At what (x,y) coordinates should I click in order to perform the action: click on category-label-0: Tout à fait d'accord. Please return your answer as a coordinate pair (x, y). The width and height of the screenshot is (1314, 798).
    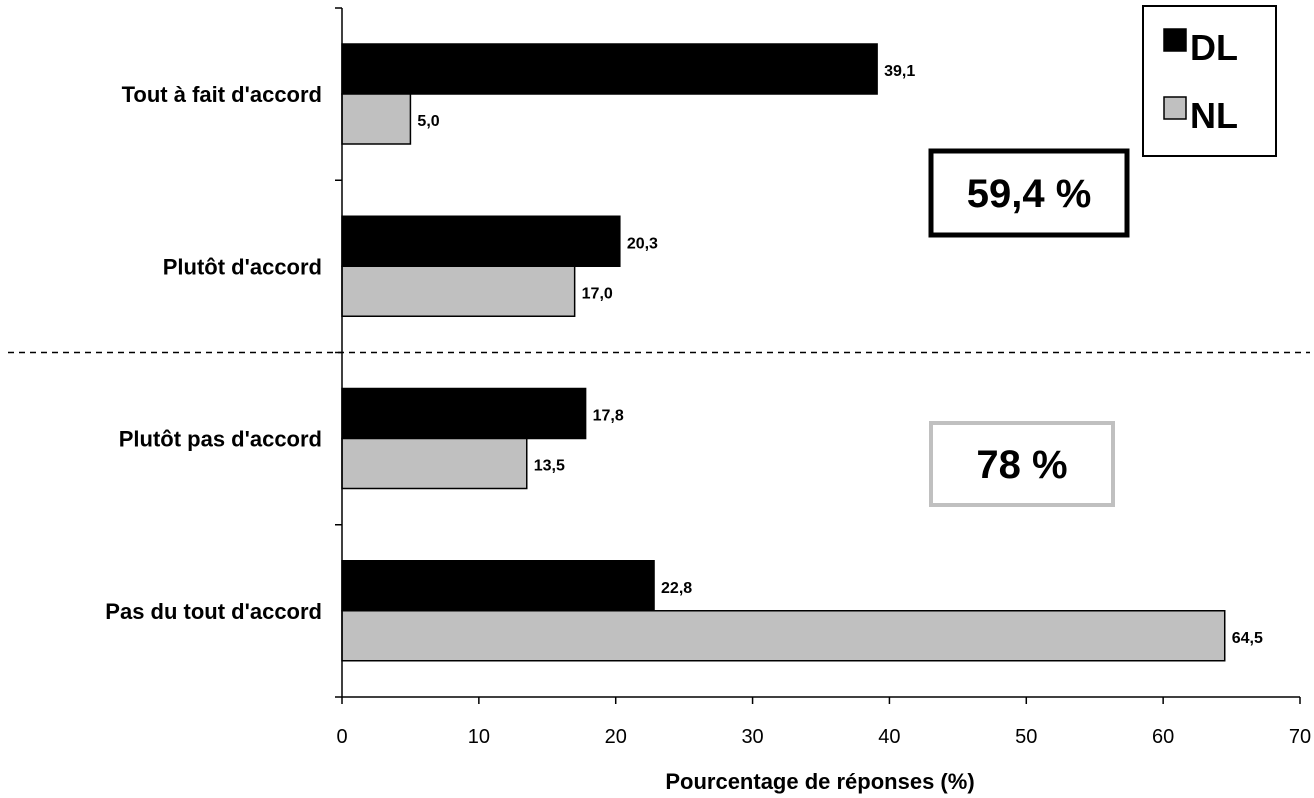
    Looking at the image, I should click on (222, 94).